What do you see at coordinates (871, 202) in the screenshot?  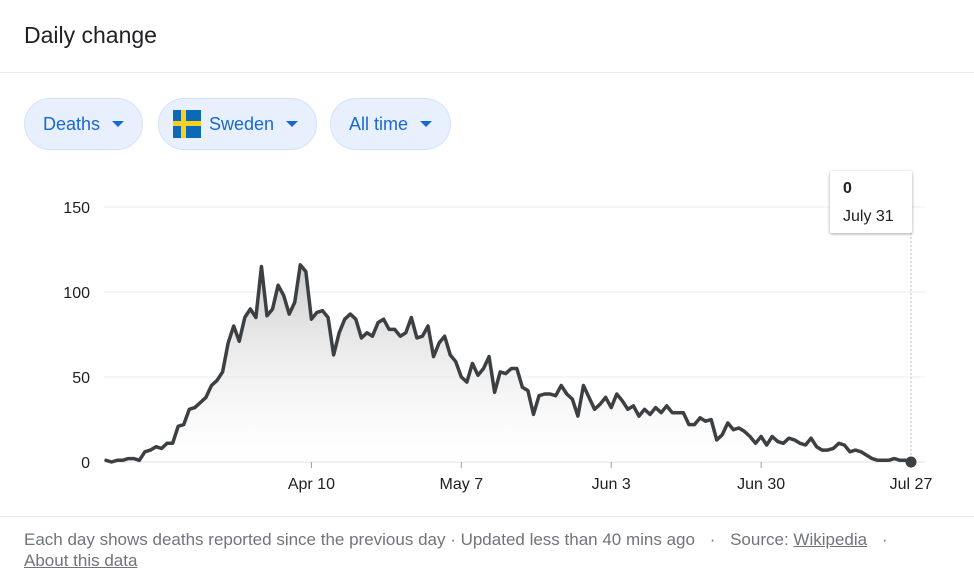 I see `chart-tooltip: 0 July 31` at bounding box center [871, 202].